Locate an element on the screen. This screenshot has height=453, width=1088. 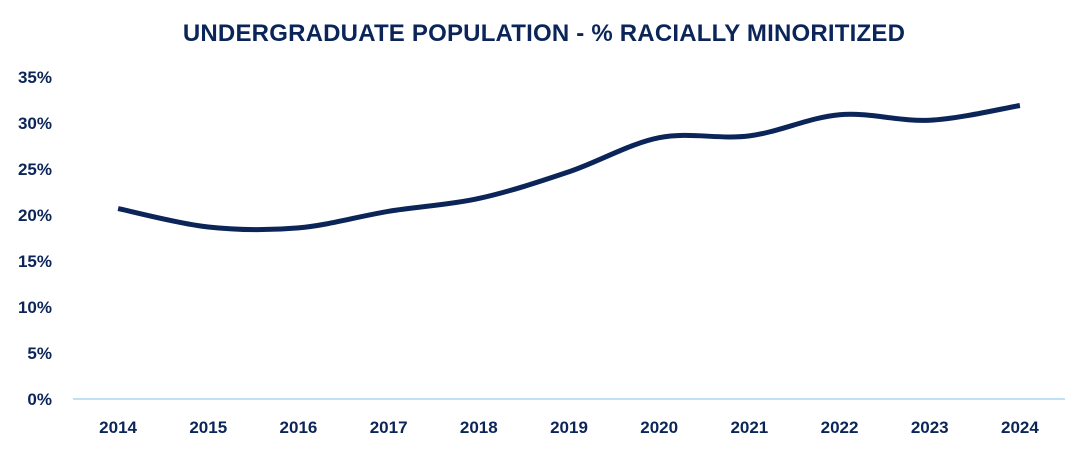
y-tick-label: 25% is located at coordinates (35, 169).